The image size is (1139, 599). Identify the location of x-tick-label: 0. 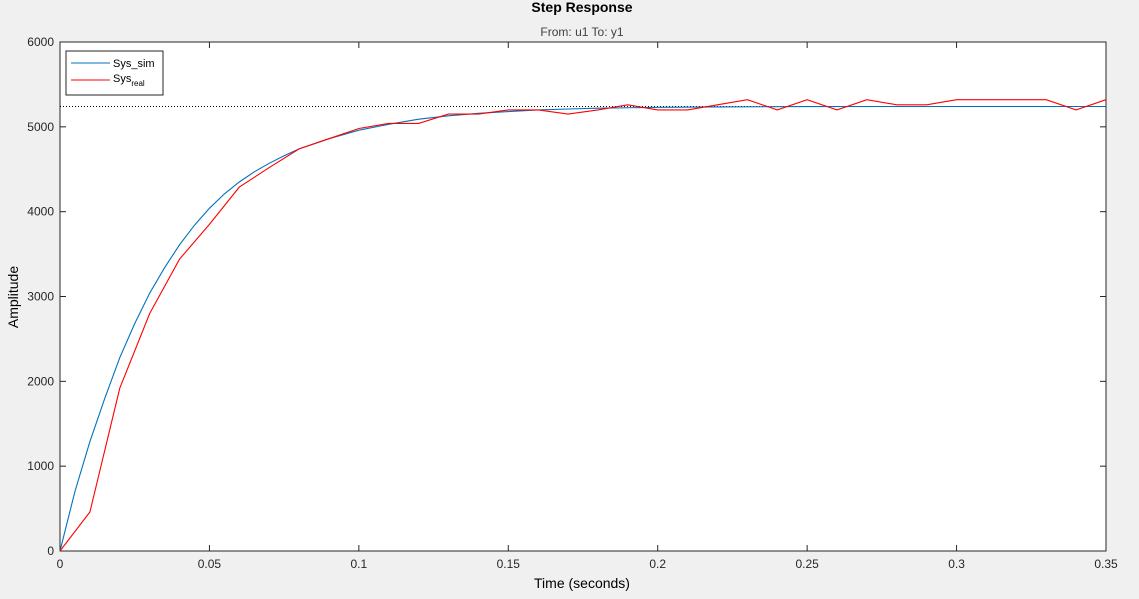
(60, 564).